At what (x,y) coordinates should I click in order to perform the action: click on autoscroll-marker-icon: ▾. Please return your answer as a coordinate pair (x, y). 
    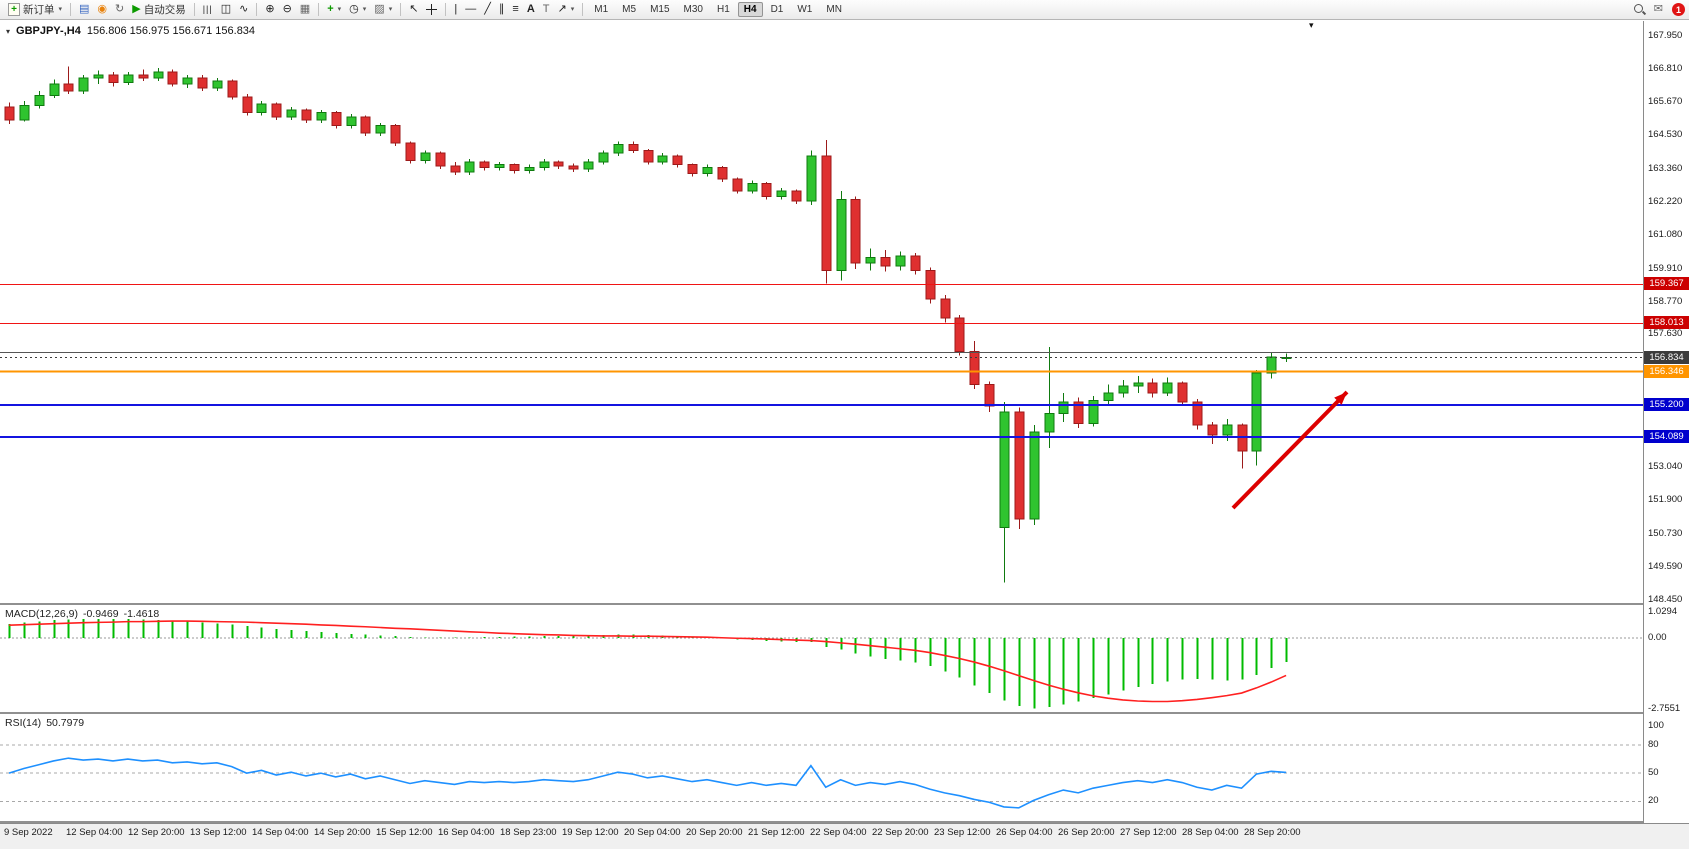
    Looking at the image, I should click on (1311, 25).